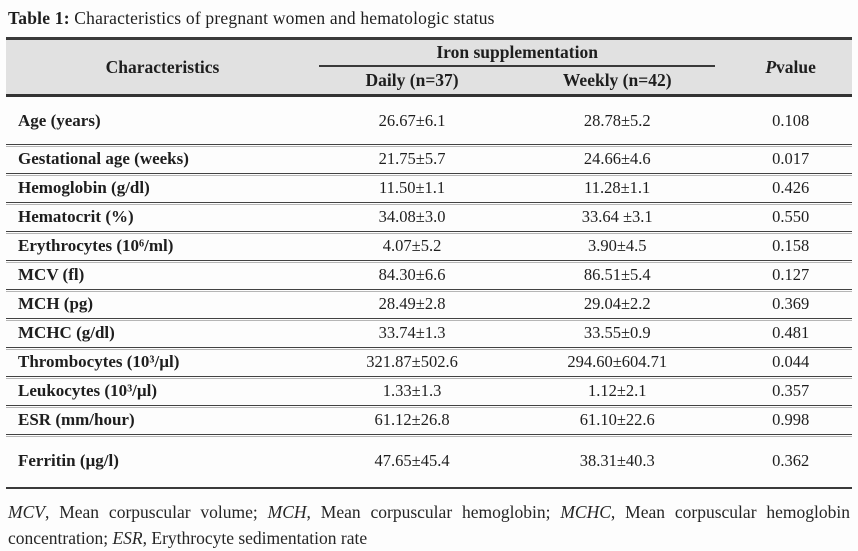 The image size is (858, 551). What do you see at coordinates (412, 120) in the screenshot?
I see `daily-value: 26.67±6.1` at bounding box center [412, 120].